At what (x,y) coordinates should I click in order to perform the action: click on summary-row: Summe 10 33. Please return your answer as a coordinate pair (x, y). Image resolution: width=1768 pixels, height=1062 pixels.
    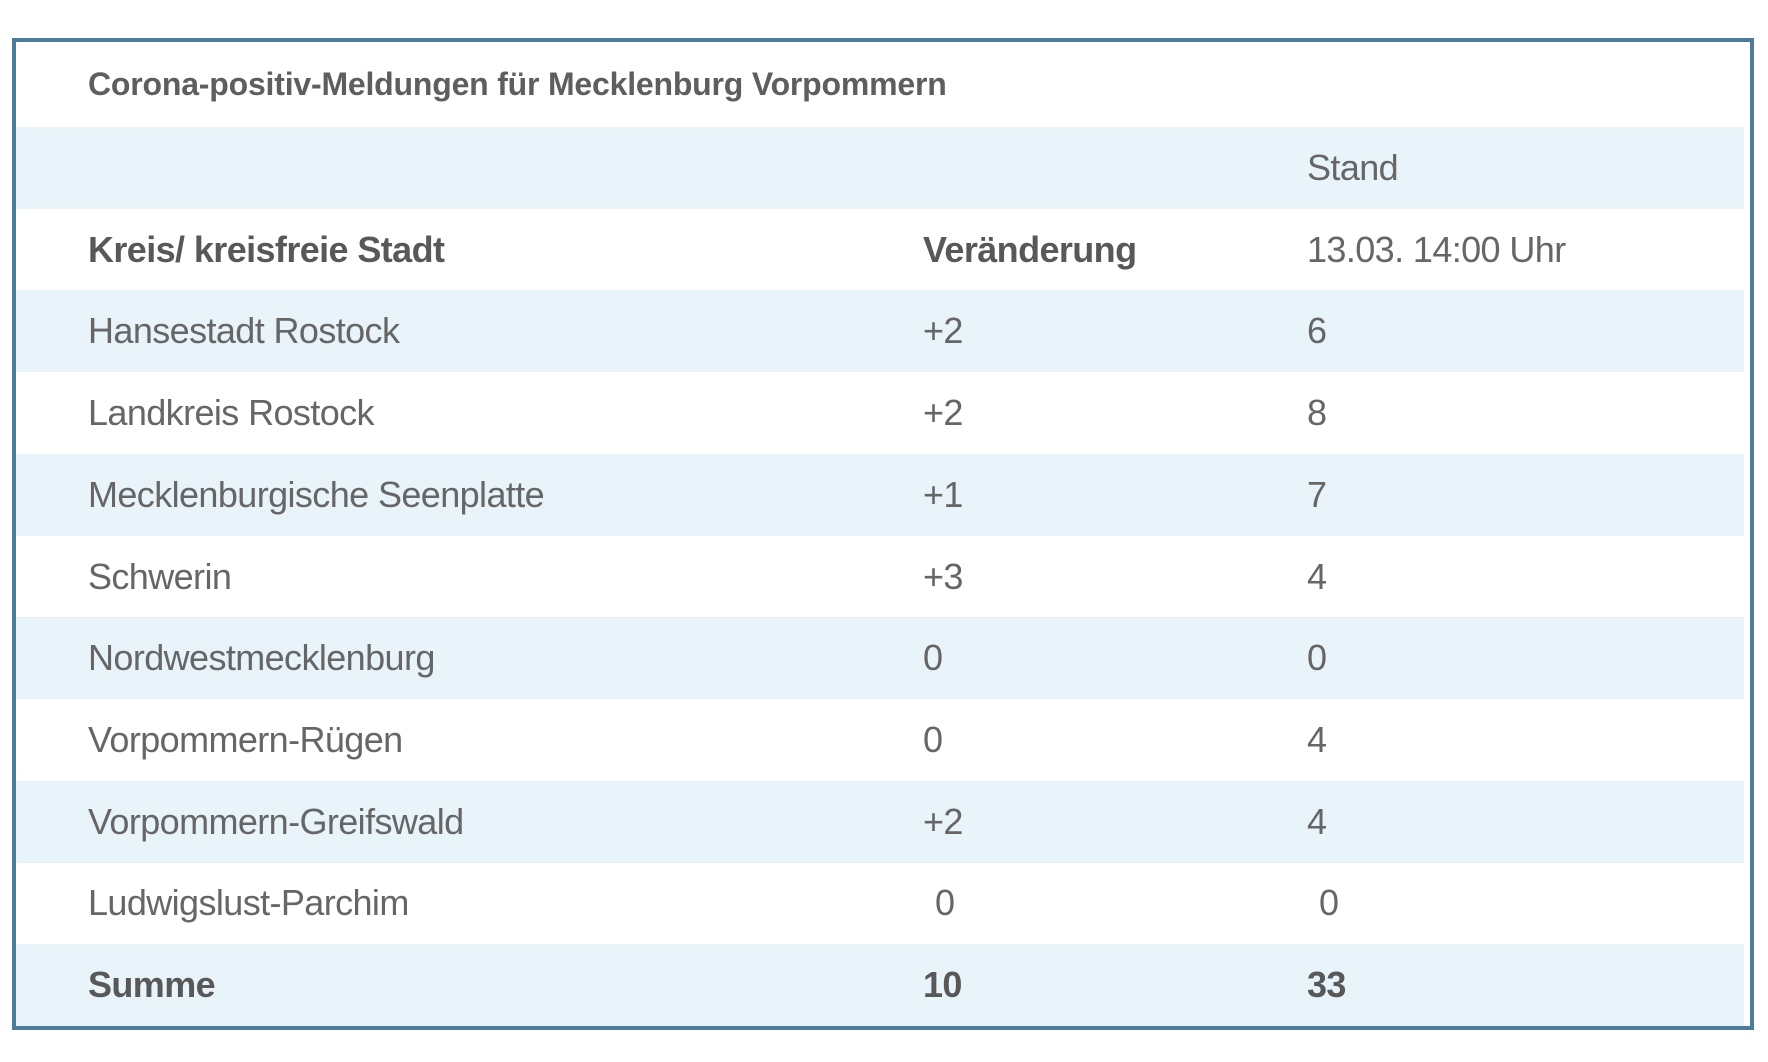
    Looking at the image, I should click on (880, 985).